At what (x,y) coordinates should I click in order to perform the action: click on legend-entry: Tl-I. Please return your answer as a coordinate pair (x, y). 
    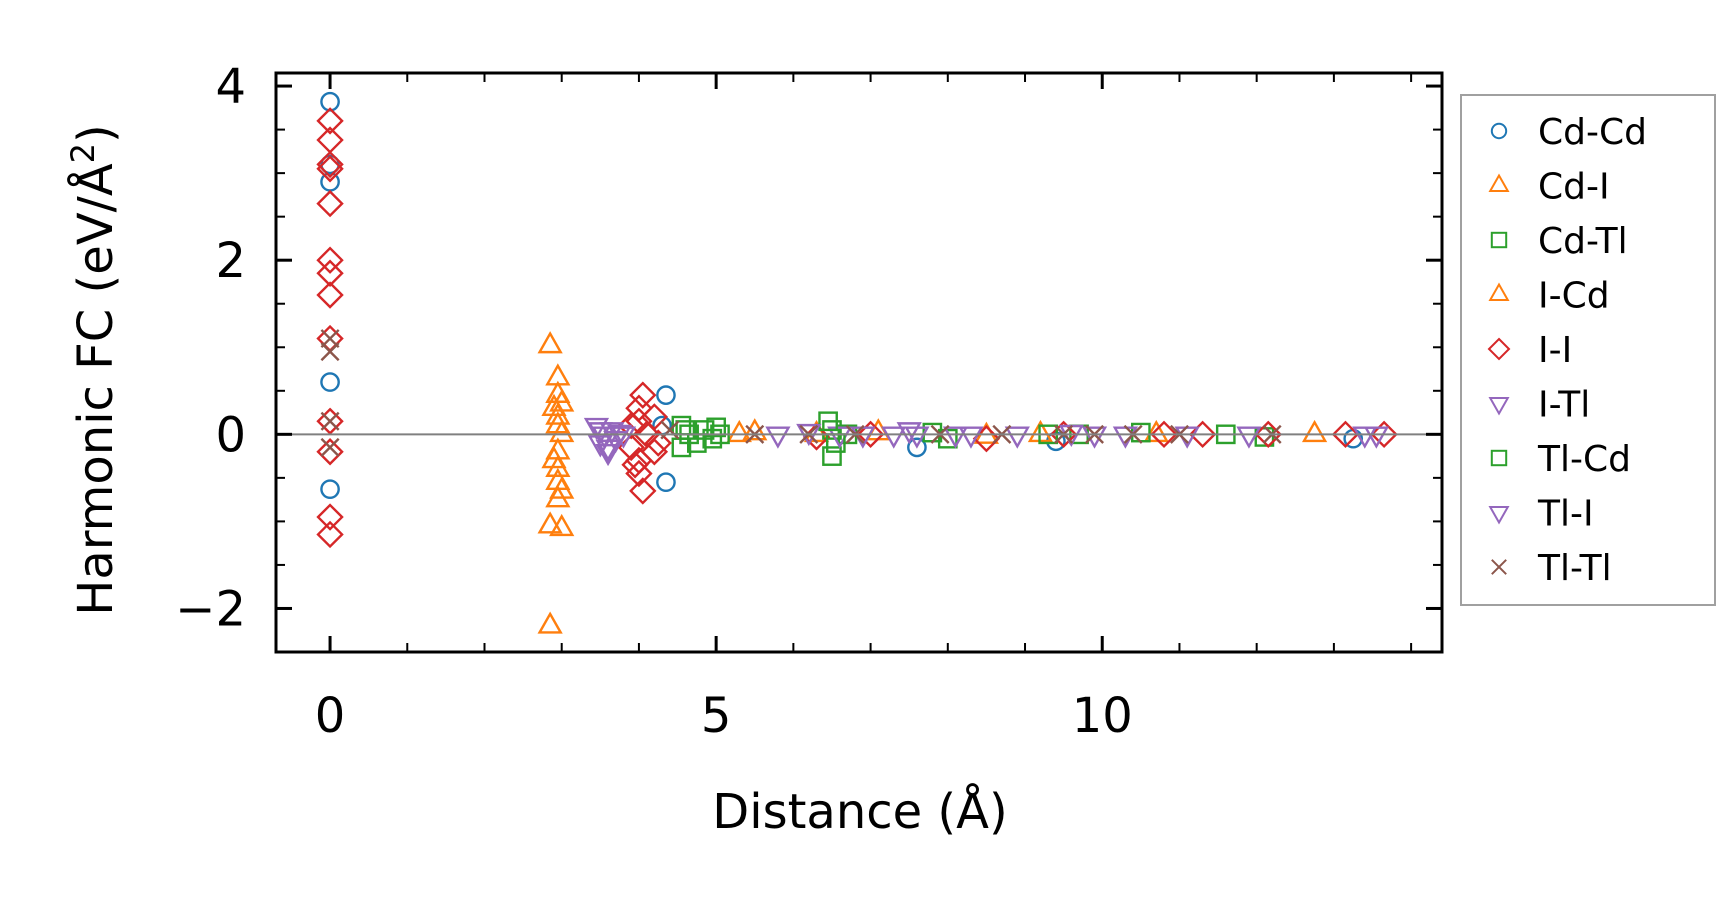
    Looking at the image, I should click on (1541, 514).